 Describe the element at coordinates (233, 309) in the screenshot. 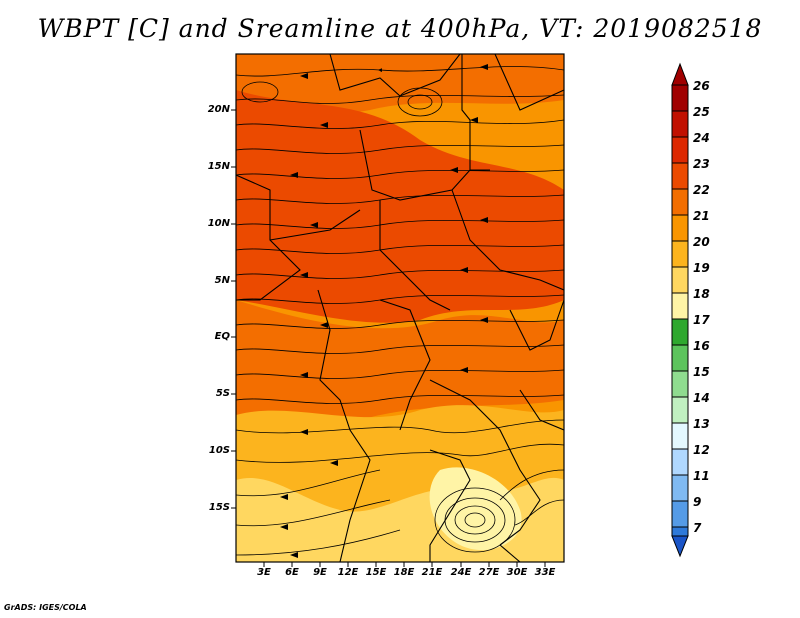

I see `lat-ticks` at that location.